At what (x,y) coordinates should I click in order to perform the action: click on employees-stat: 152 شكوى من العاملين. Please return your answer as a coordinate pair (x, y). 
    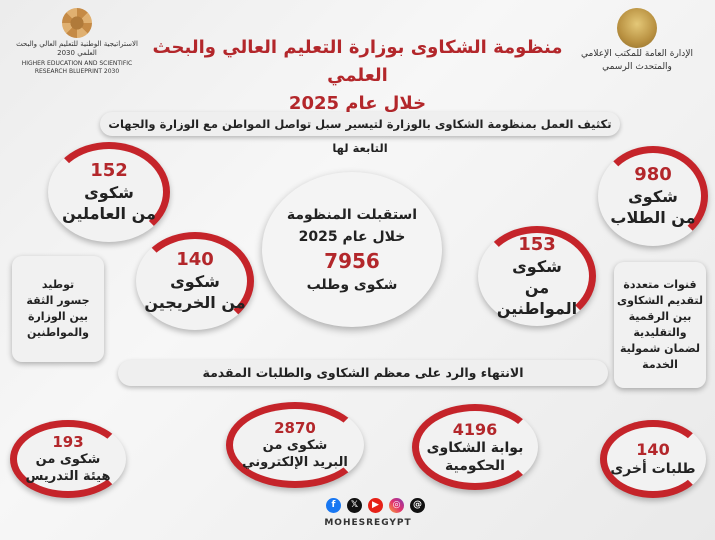
    Looking at the image, I should click on (109, 192).